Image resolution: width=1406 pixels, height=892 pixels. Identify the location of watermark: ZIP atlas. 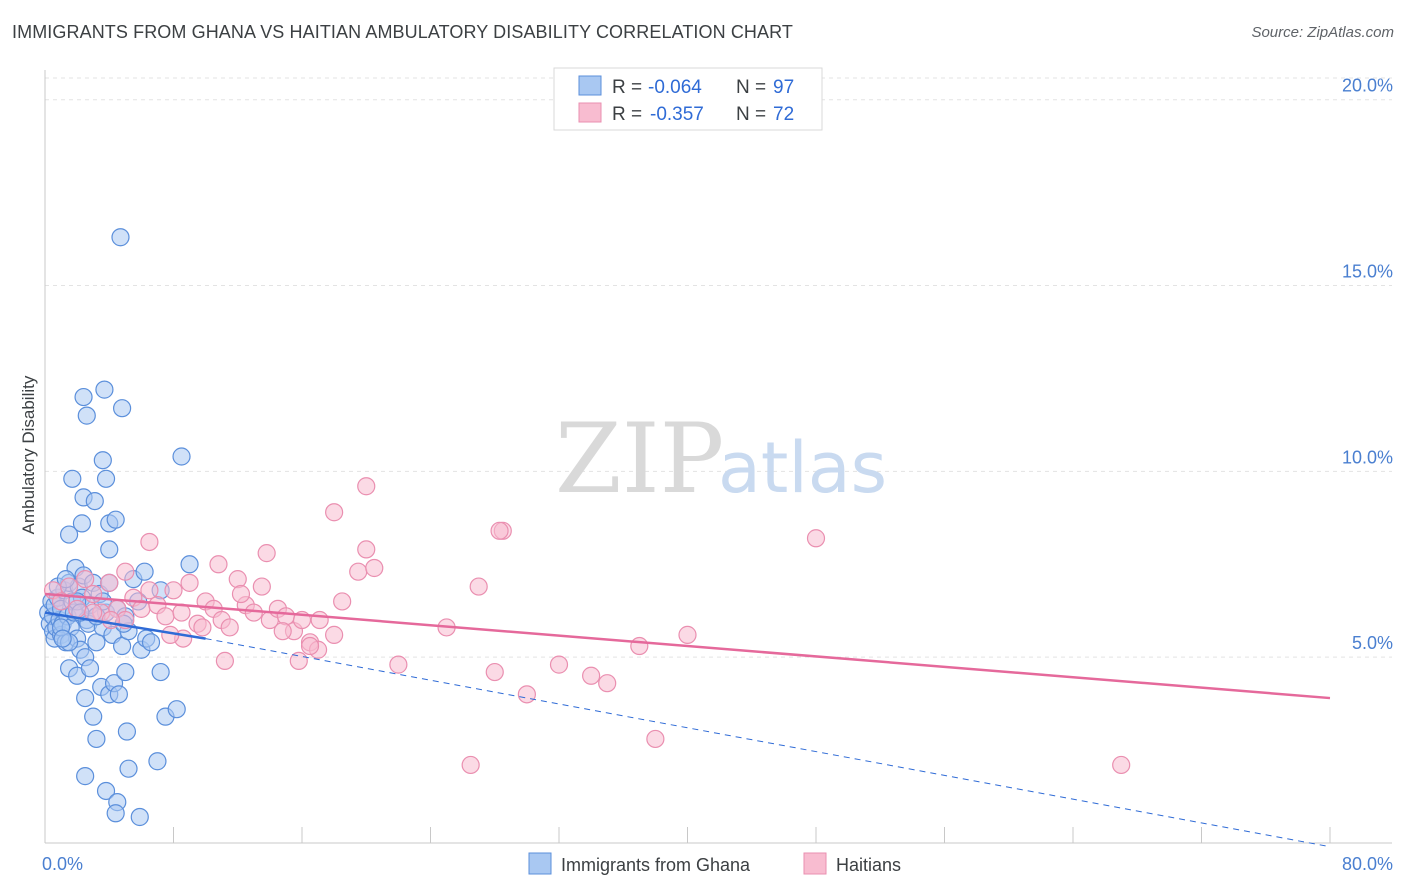
(721, 459).